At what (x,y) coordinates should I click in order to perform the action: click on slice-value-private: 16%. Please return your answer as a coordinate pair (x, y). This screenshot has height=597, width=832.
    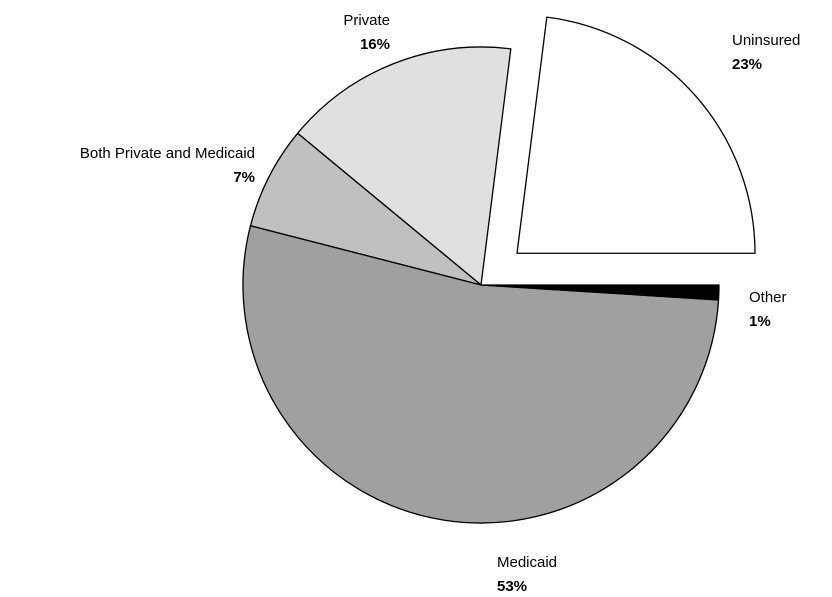
    Looking at the image, I should click on (375, 44).